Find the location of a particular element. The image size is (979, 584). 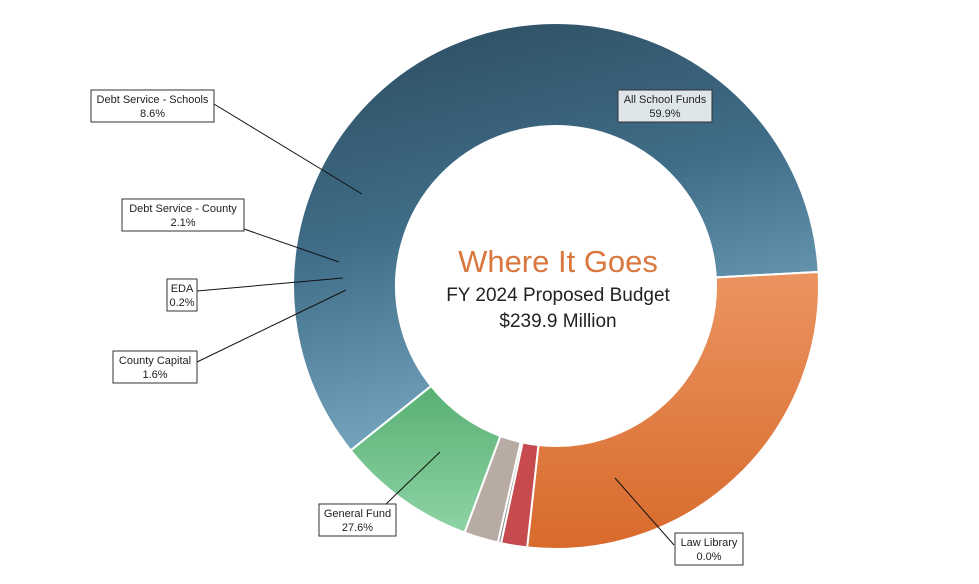

label-all-school-funds: All School Funds 59.9% is located at coordinates (665, 106).